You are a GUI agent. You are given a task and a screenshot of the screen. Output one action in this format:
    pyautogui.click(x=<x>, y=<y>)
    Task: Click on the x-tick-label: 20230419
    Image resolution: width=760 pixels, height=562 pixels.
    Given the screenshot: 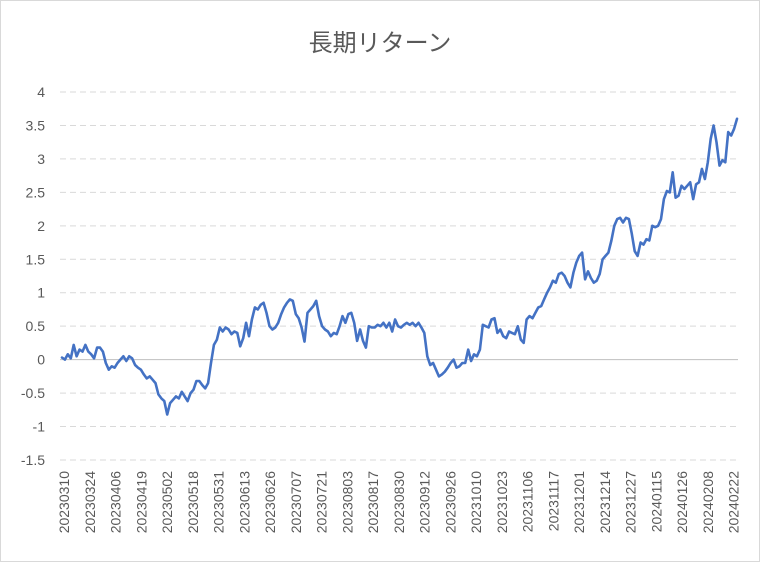 What is the action you would take?
    pyautogui.click(x=141, y=502)
    